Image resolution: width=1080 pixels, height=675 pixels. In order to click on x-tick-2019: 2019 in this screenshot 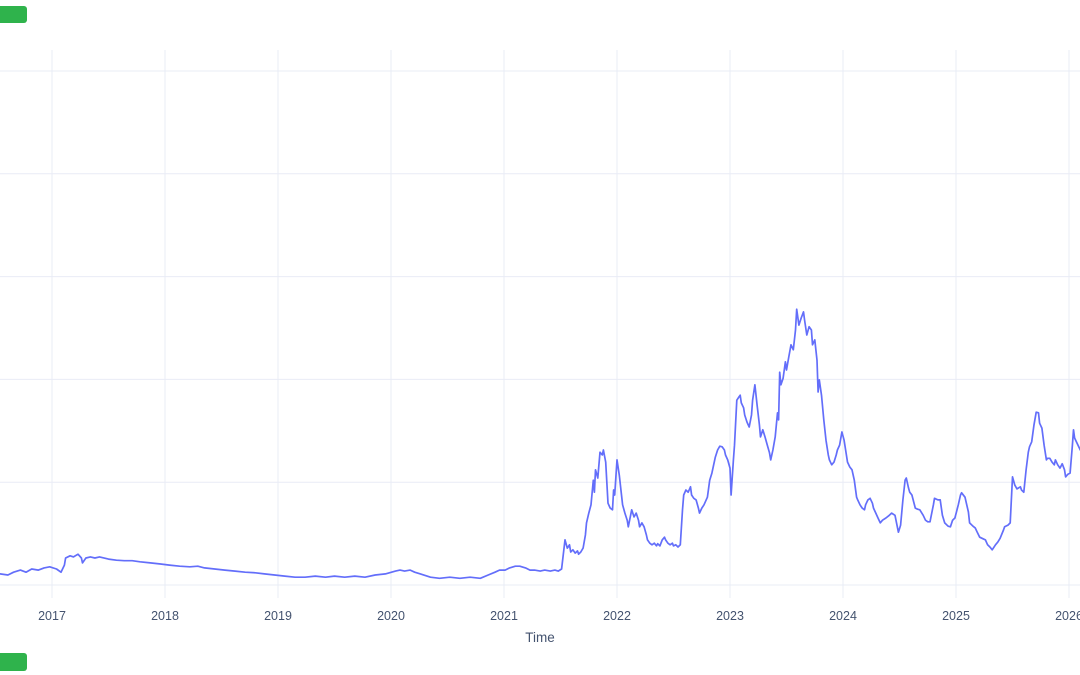, I will do `click(278, 616)`.